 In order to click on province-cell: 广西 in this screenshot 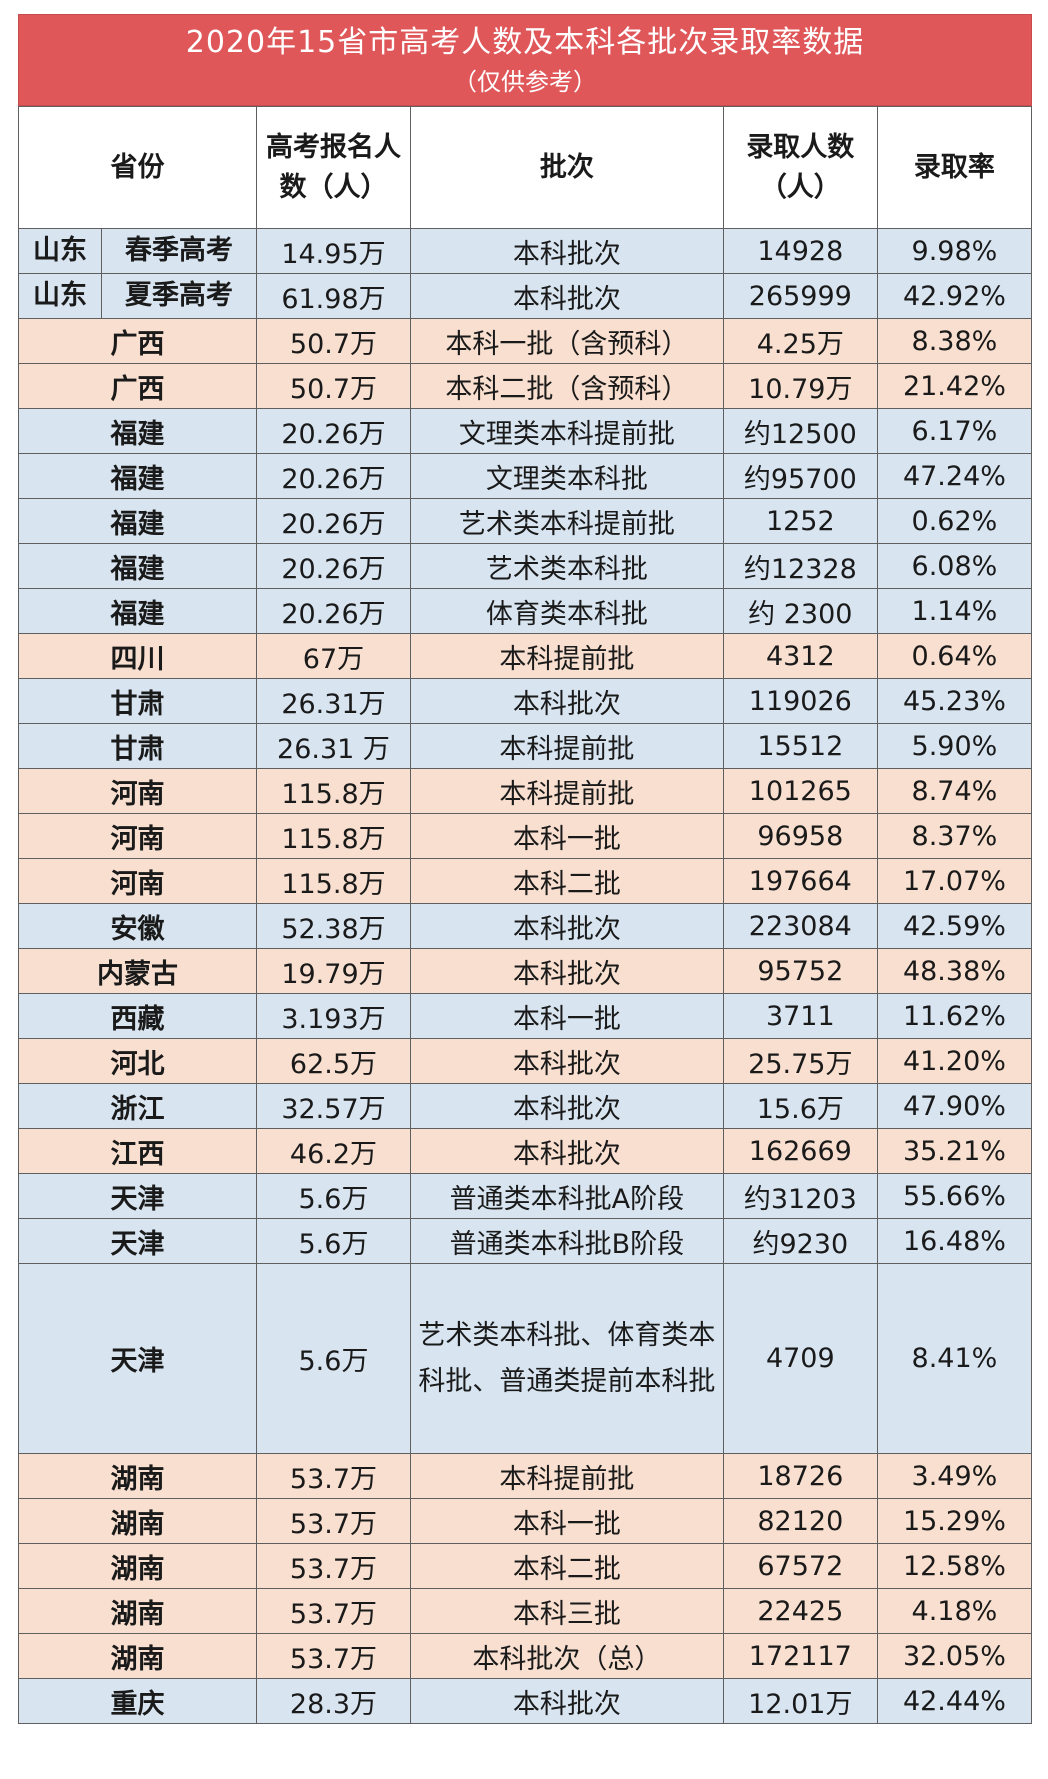, I will do `click(137, 341)`.